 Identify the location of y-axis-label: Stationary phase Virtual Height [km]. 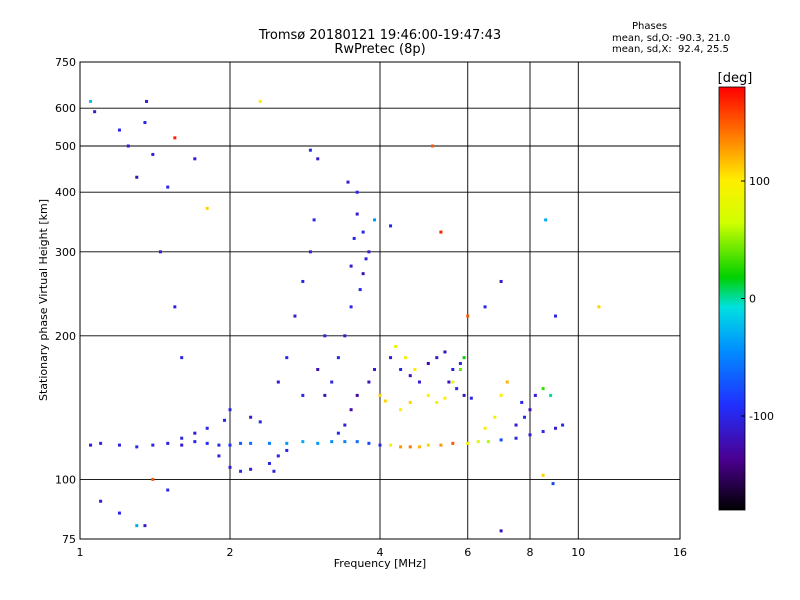
(43, 300).